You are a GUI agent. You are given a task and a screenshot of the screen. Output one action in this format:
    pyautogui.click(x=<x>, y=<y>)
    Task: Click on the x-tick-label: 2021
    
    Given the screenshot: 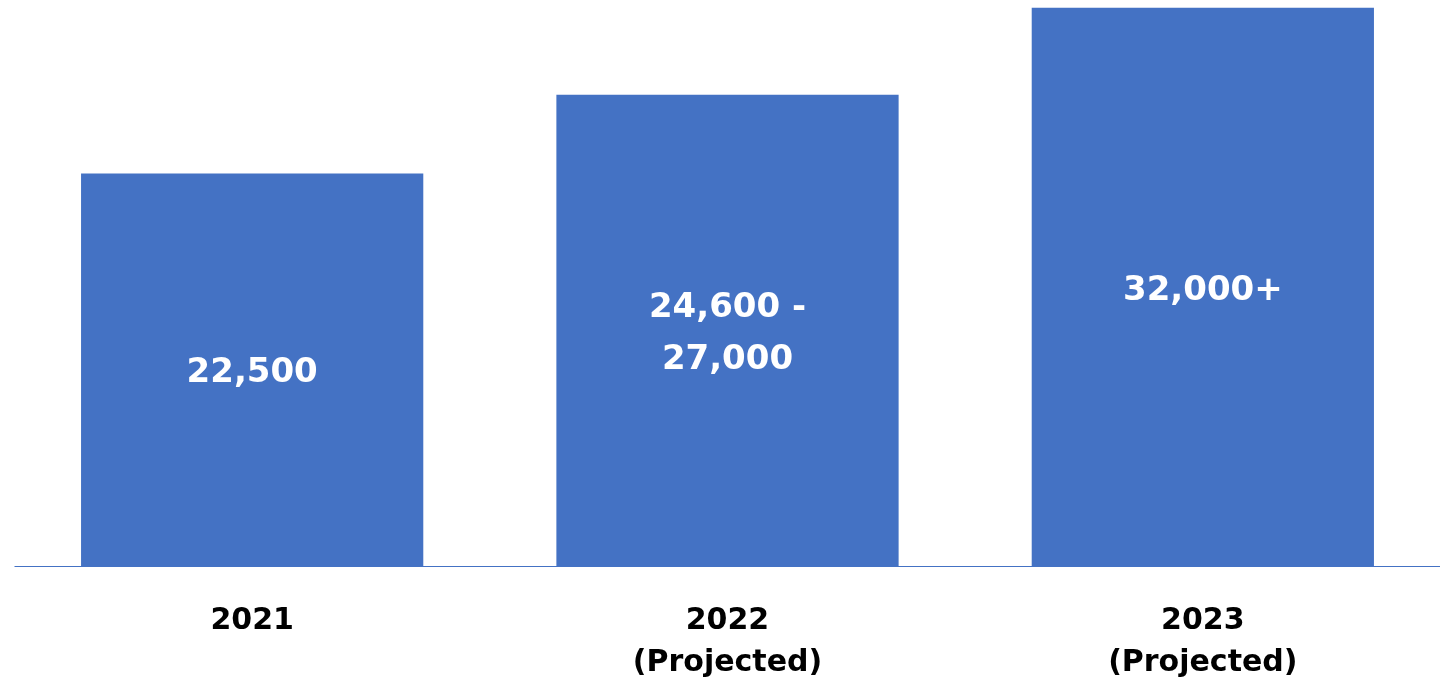 What is the action you would take?
    pyautogui.click(x=252, y=618)
    